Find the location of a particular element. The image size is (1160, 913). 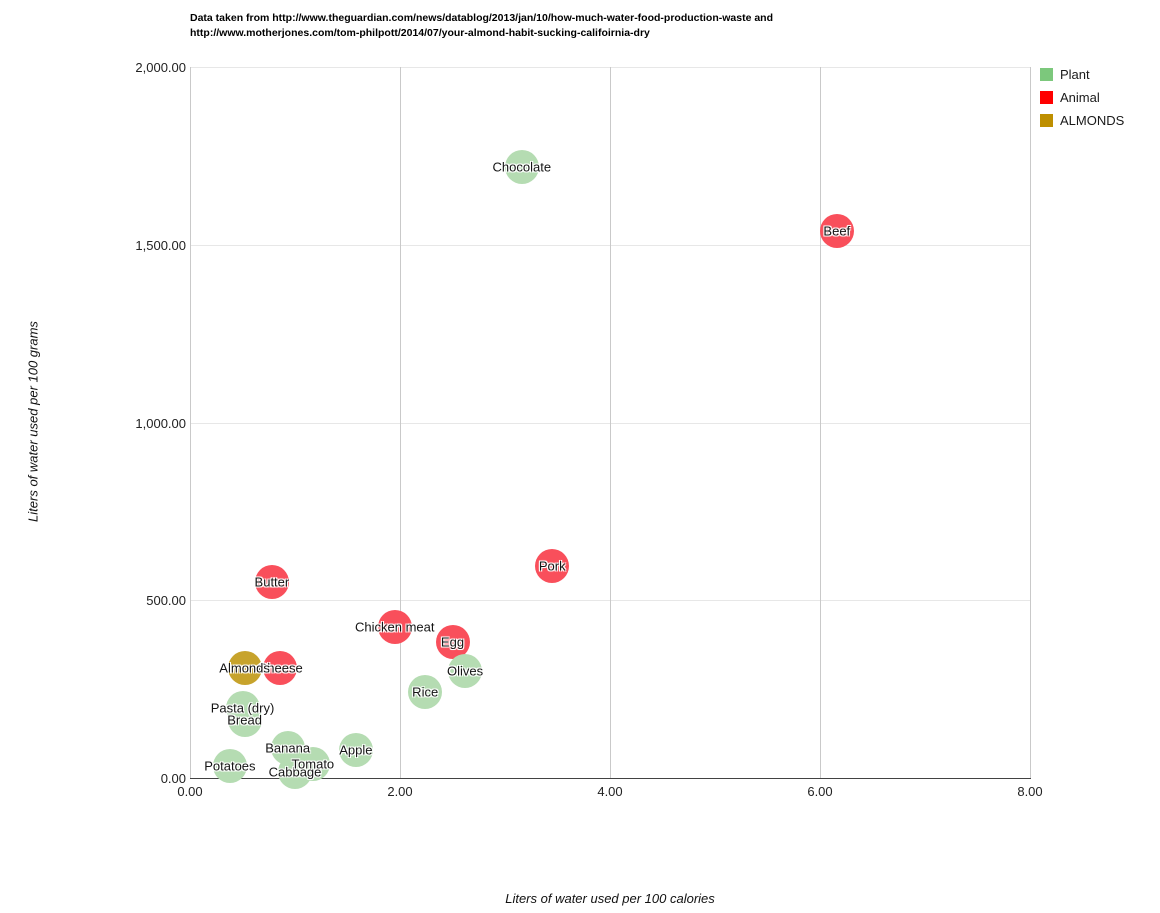

bubble-label-olives: Olives is located at coordinates (465, 671).